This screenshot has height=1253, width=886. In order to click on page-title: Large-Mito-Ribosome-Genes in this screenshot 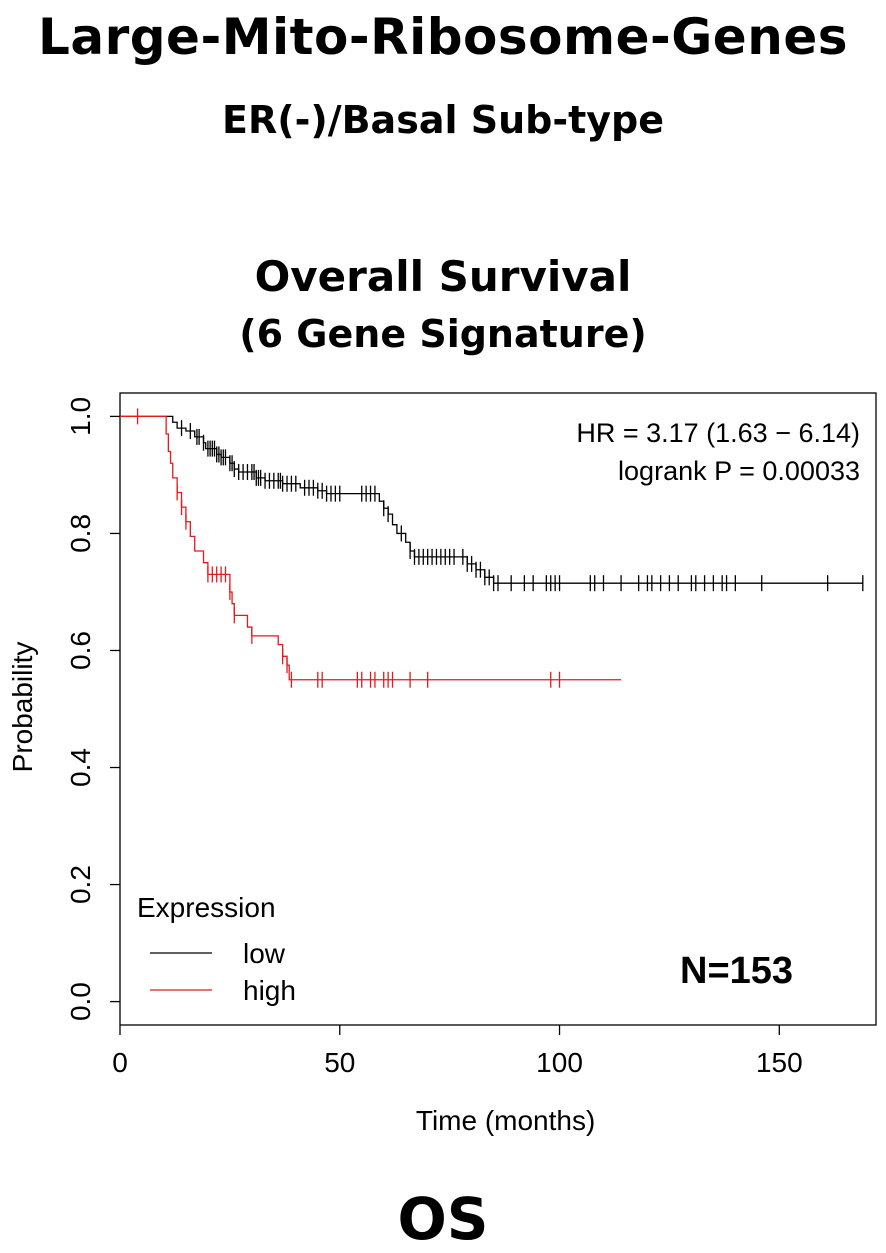, I will do `click(443, 37)`.